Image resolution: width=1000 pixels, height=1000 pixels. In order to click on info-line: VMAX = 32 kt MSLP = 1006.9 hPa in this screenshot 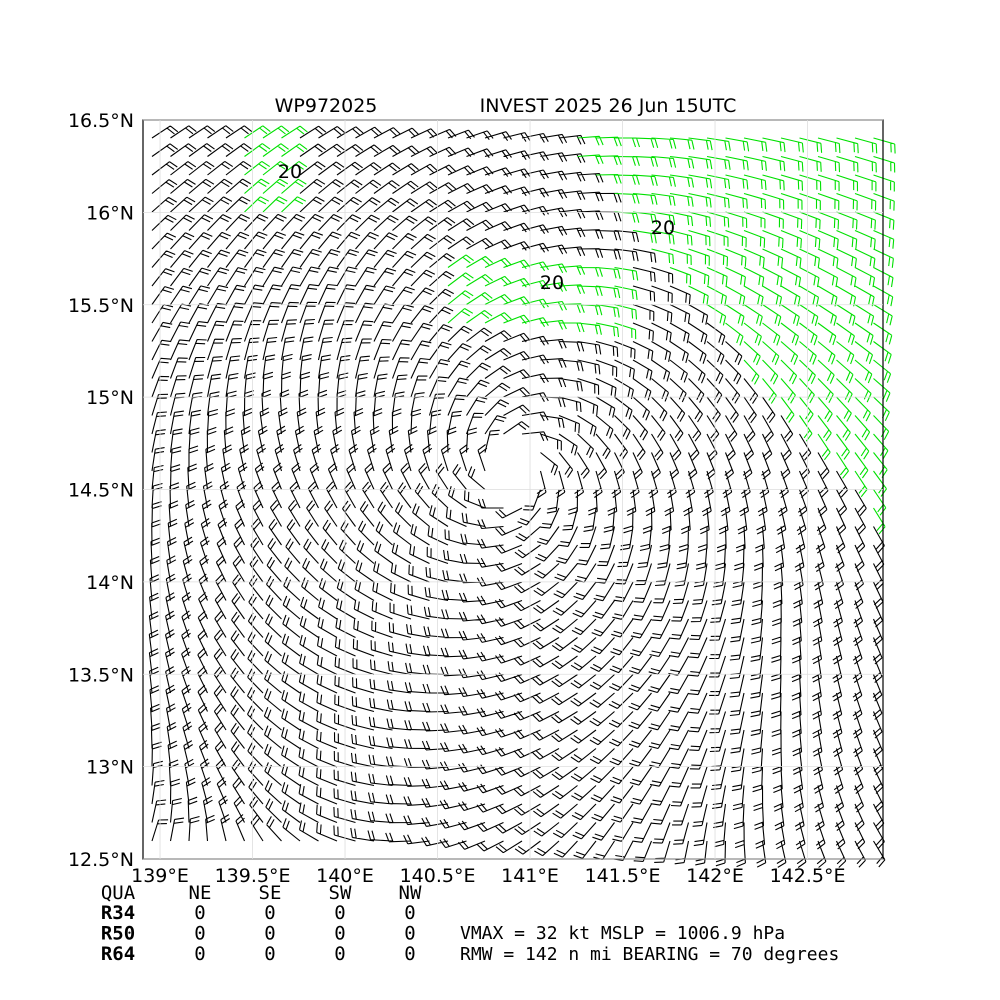, I will do `click(622, 933)`.